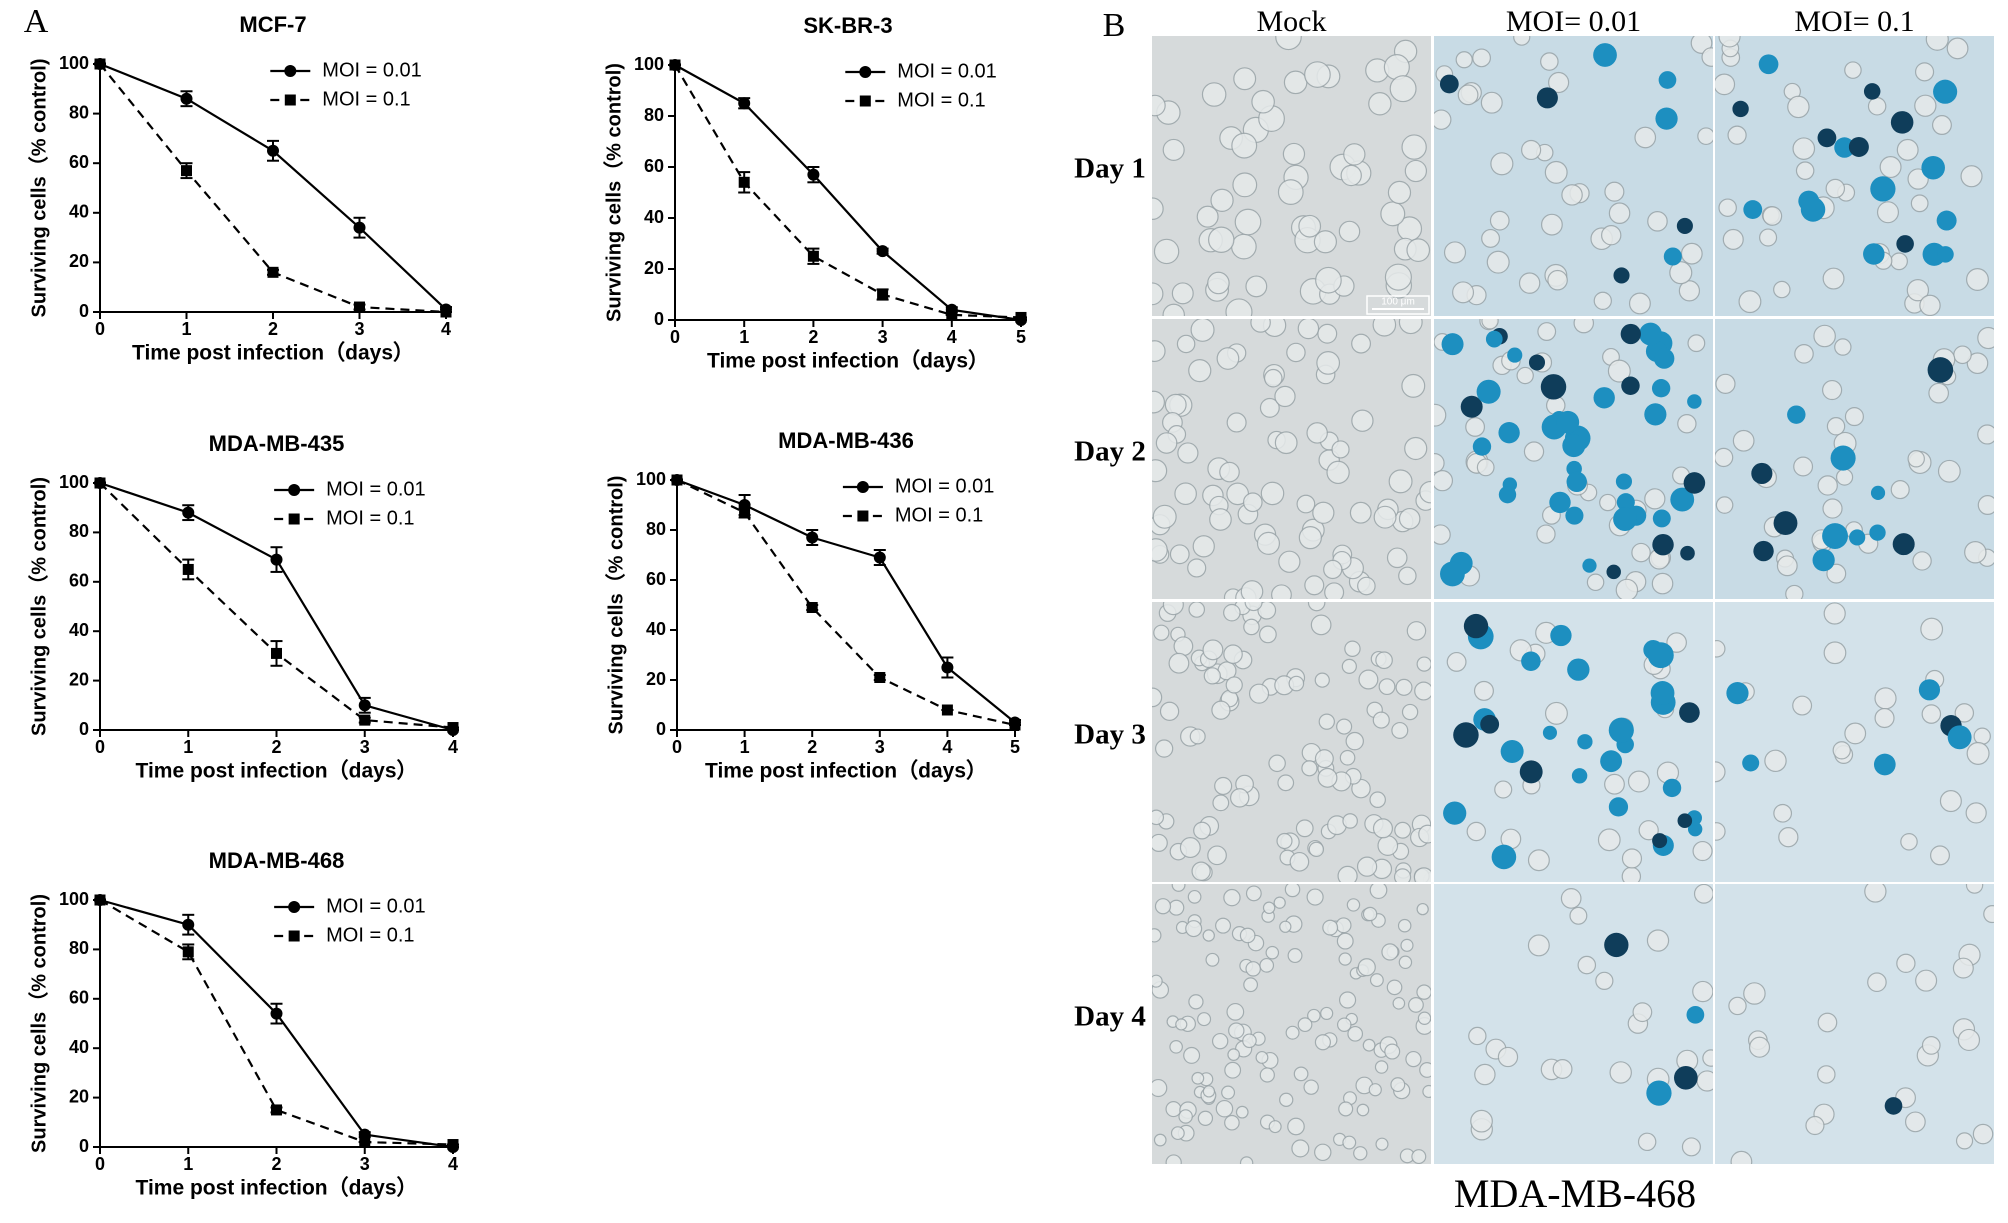 This screenshot has width=2008, height=1223. Describe the element at coordinates (947, 747) in the screenshot. I see `x-tick-label: 4` at that location.